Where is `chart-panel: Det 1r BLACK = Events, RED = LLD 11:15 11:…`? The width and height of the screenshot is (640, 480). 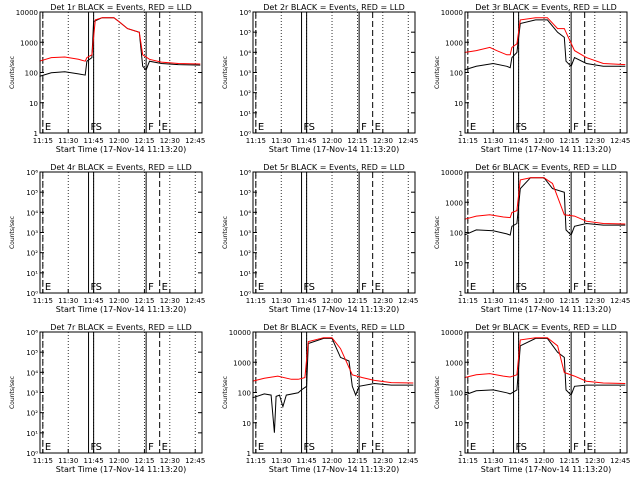 chart-panel: Det 1r BLACK = Events, RED = LLD 11:15 11:… is located at coordinates (107, 78).